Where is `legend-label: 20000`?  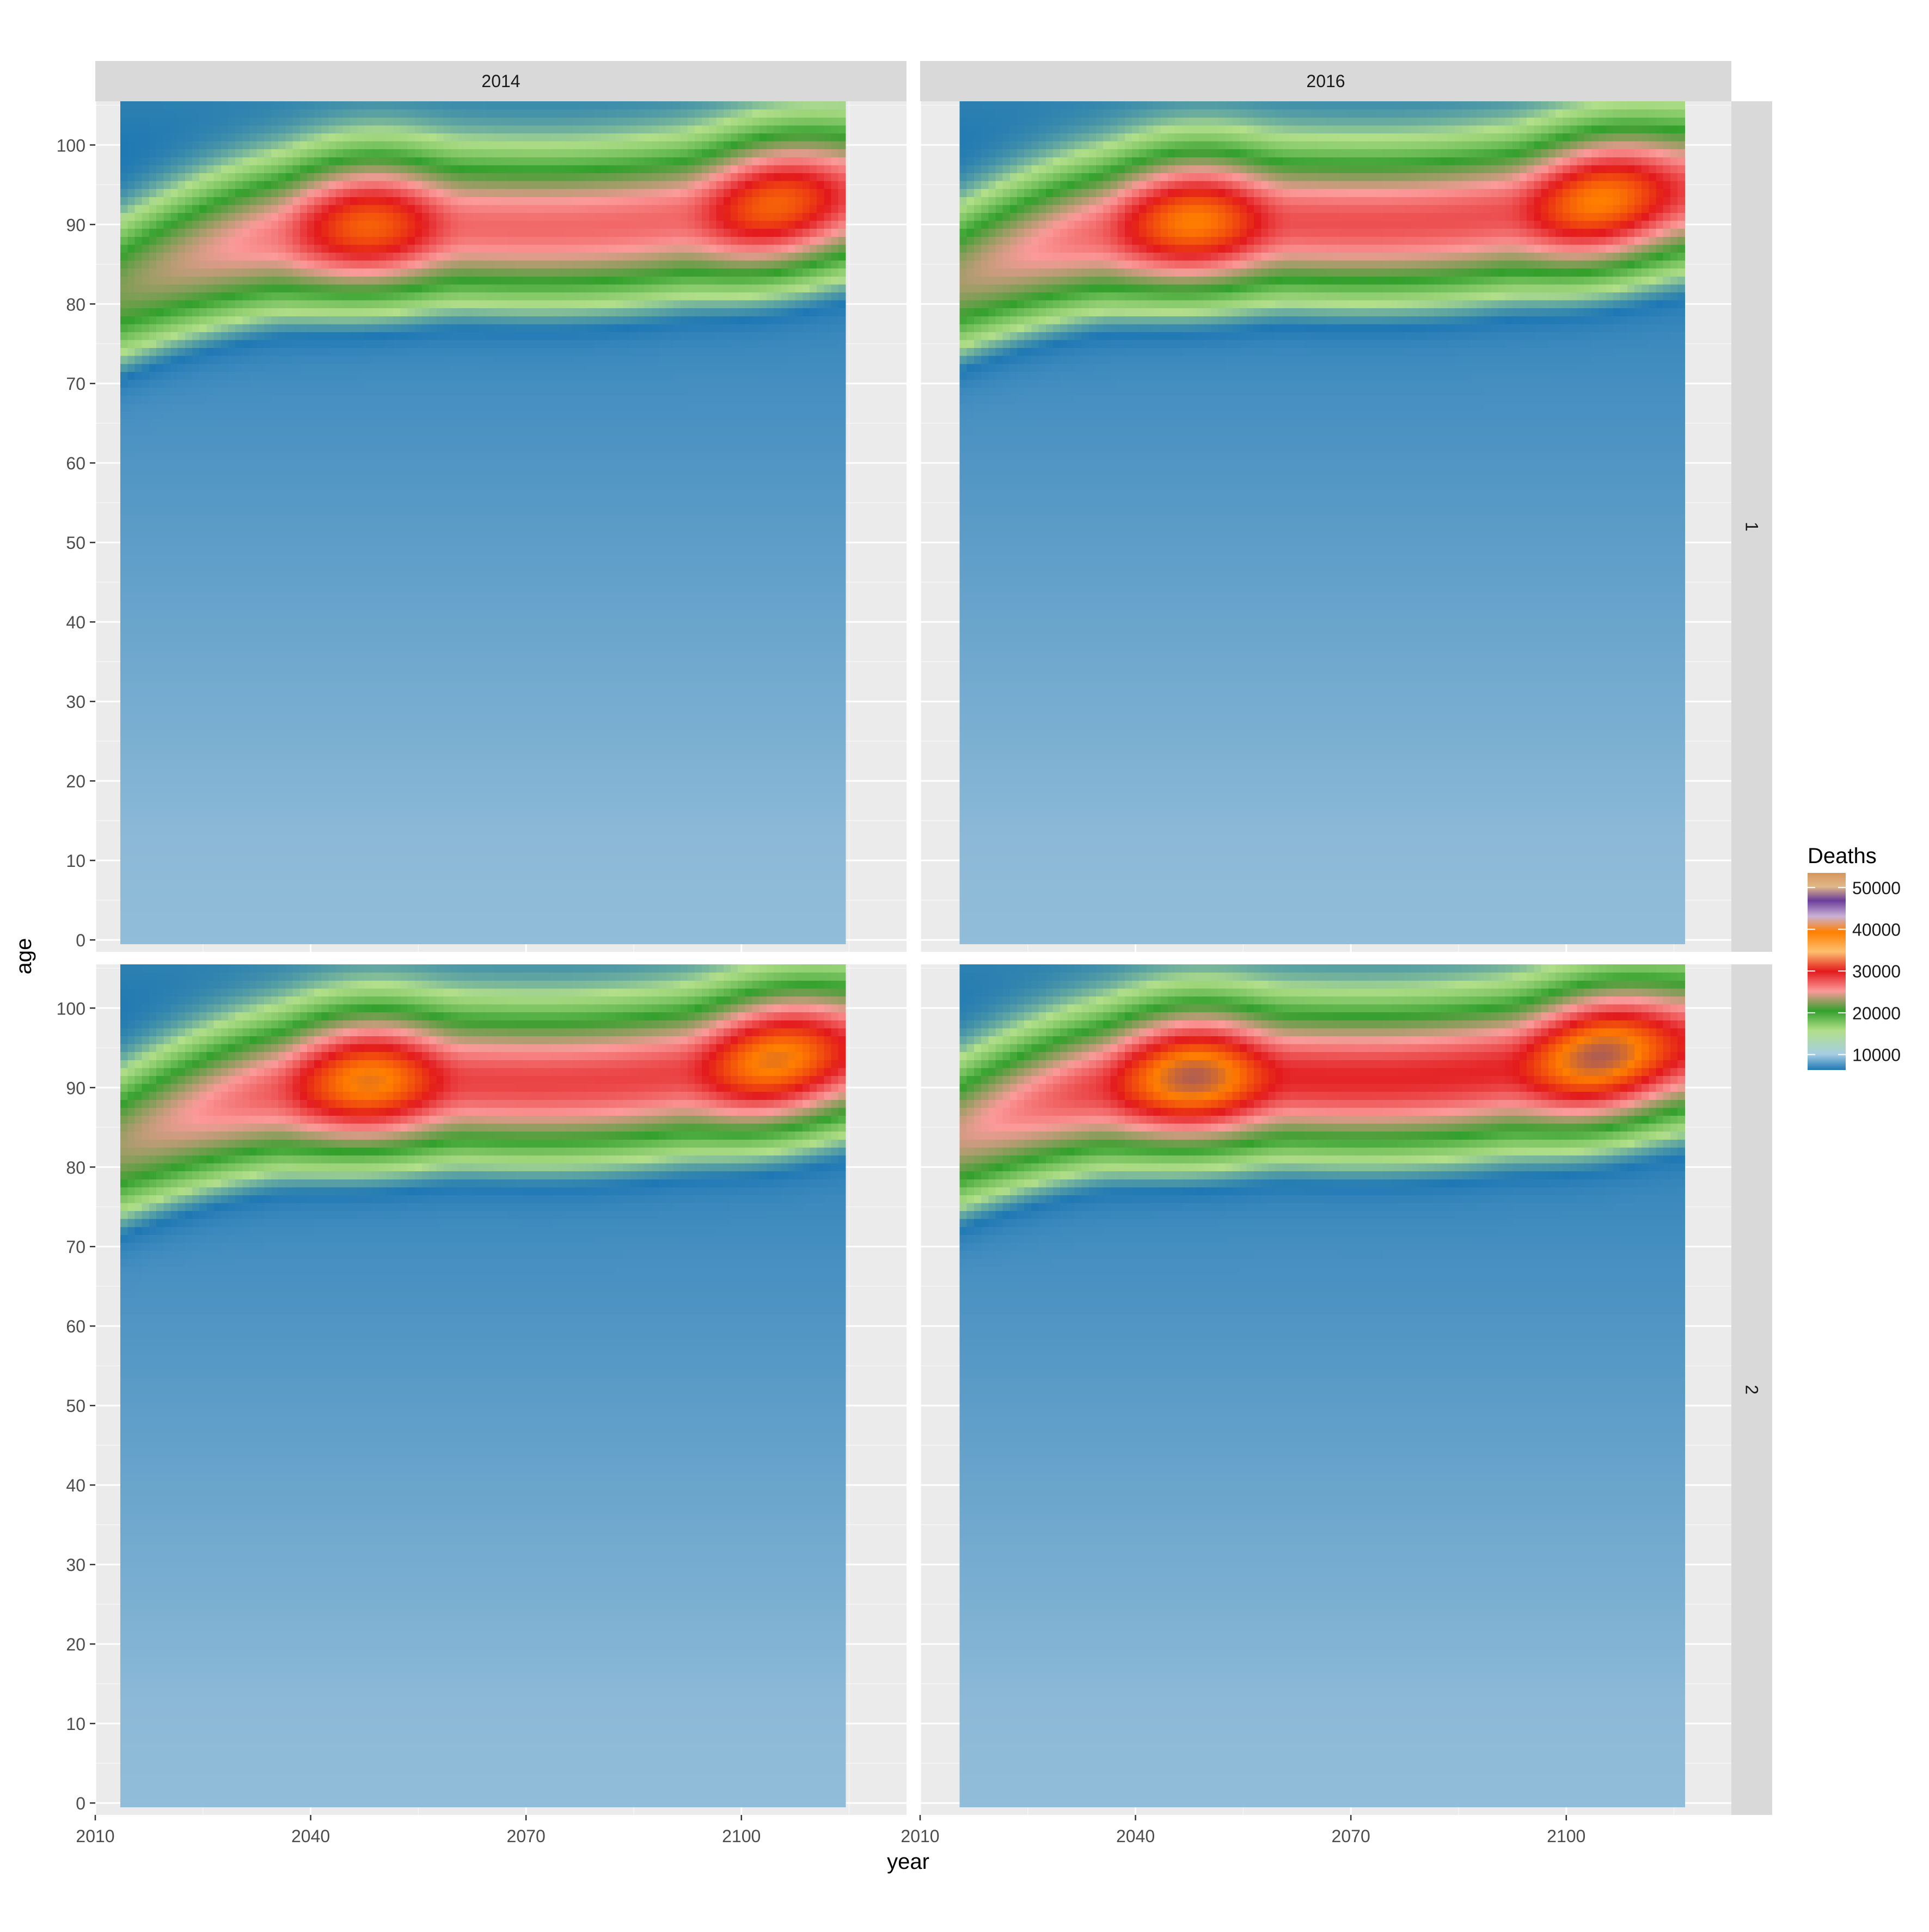 legend-label: 20000 is located at coordinates (1876, 1014).